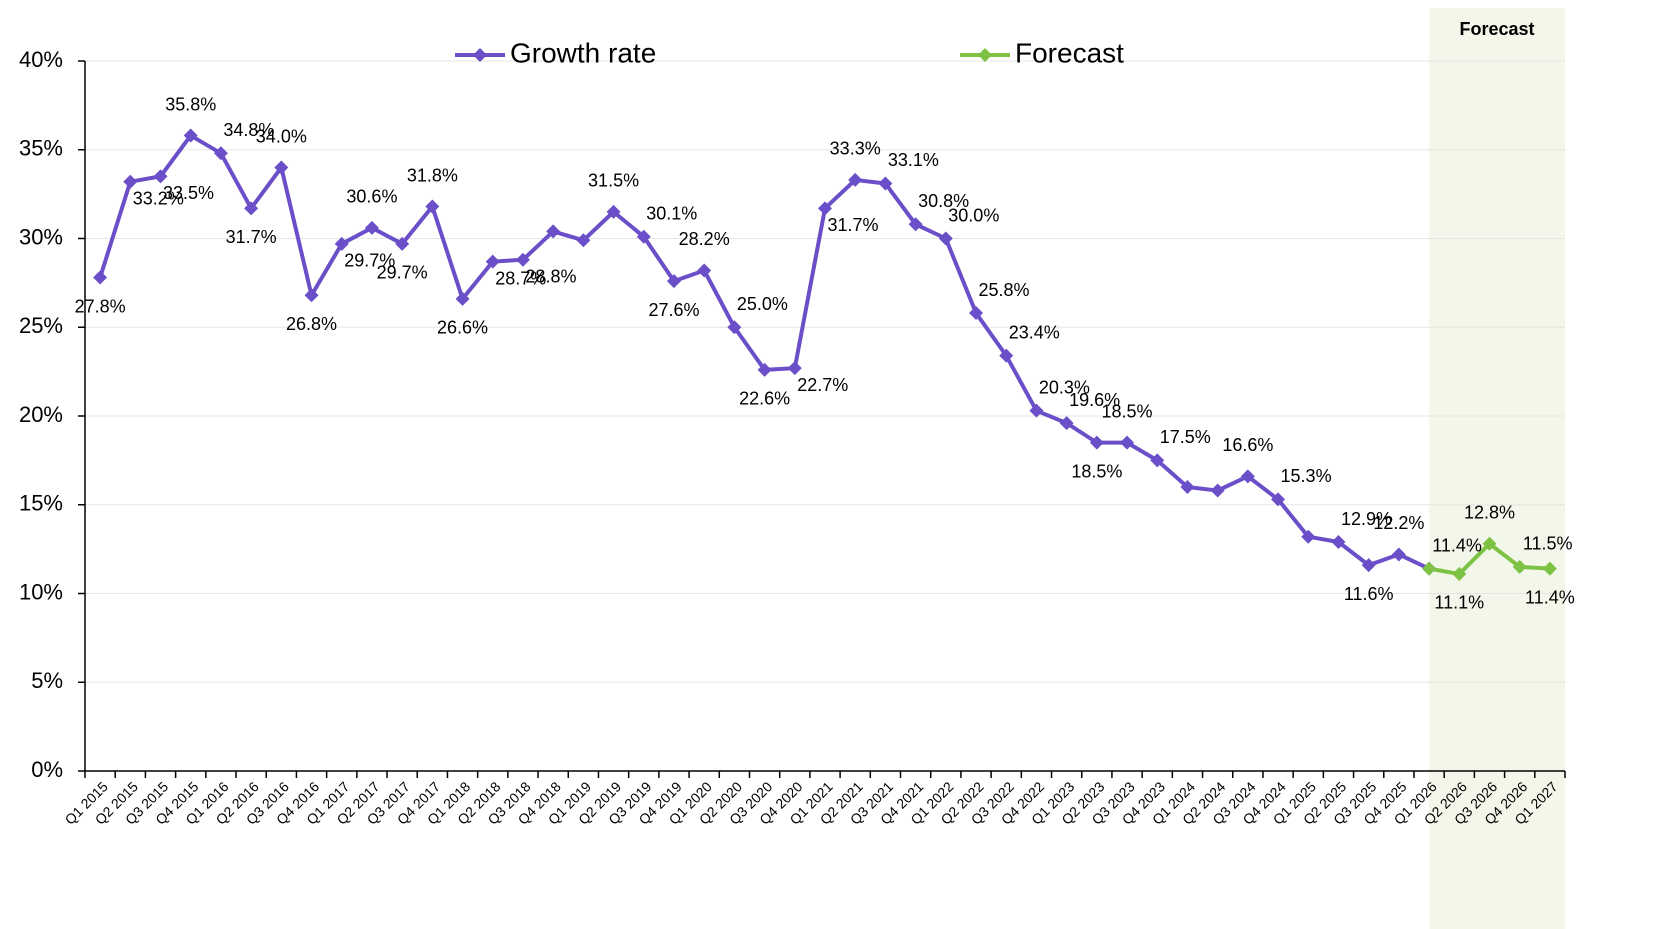  Describe the element at coordinates (1034, 332) in the screenshot. I see `data-label: 23.4%` at that location.